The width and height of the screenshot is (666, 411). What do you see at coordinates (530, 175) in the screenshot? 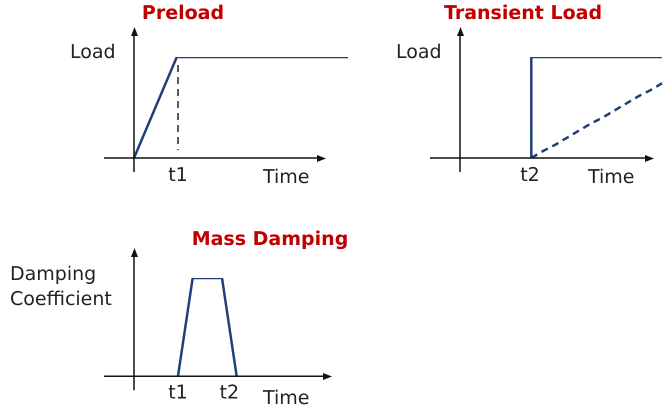
I see `text: t2` at bounding box center [530, 175].